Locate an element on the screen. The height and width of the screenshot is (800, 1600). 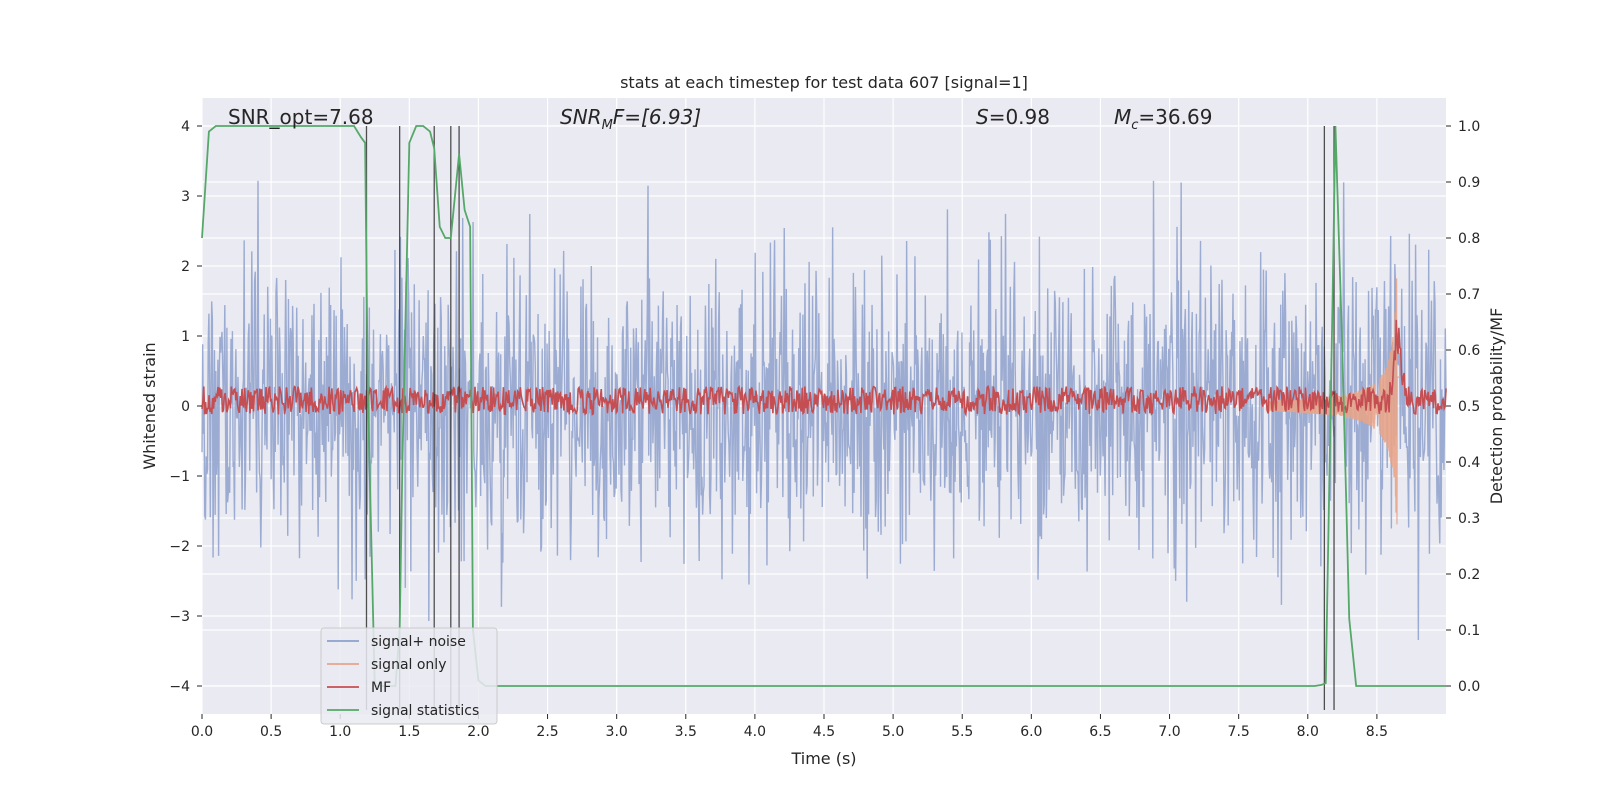
y-tick-label-7: 3 is located at coordinates (185, 197).